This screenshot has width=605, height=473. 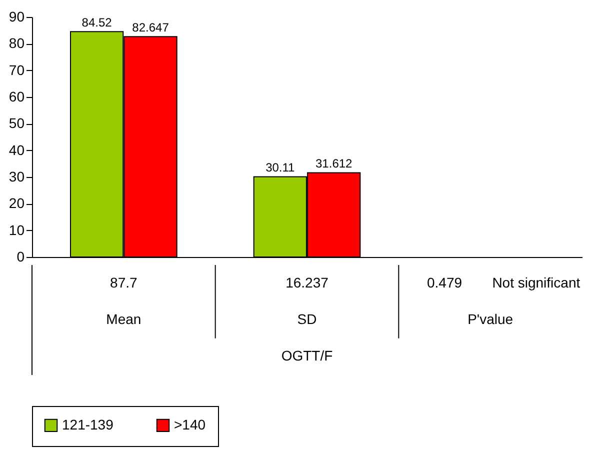 What do you see at coordinates (124, 319) in the screenshot?
I see `x-tick-label: Mean` at bounding box center [124, 319].